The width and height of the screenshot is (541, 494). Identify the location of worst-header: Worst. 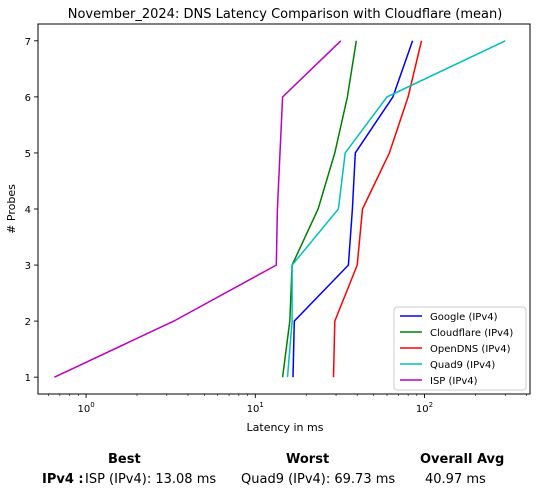
(308, 459).